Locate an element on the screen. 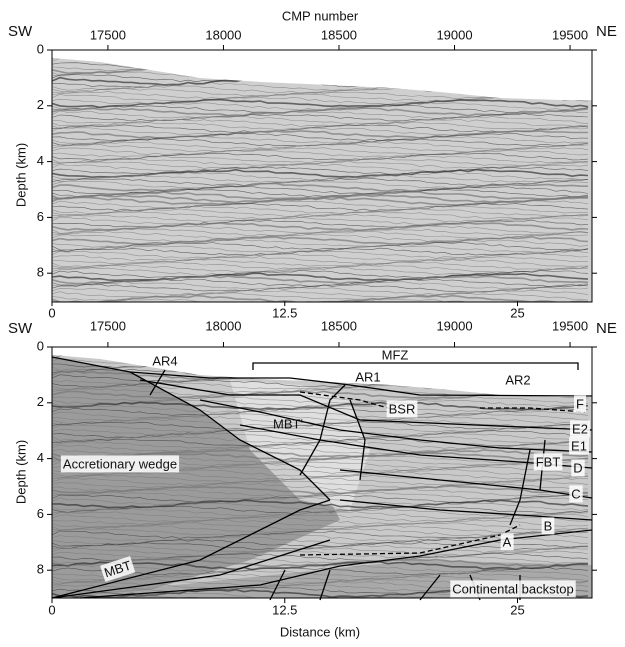  x-tick-label: 17500 is located at coordinates (108, 34).